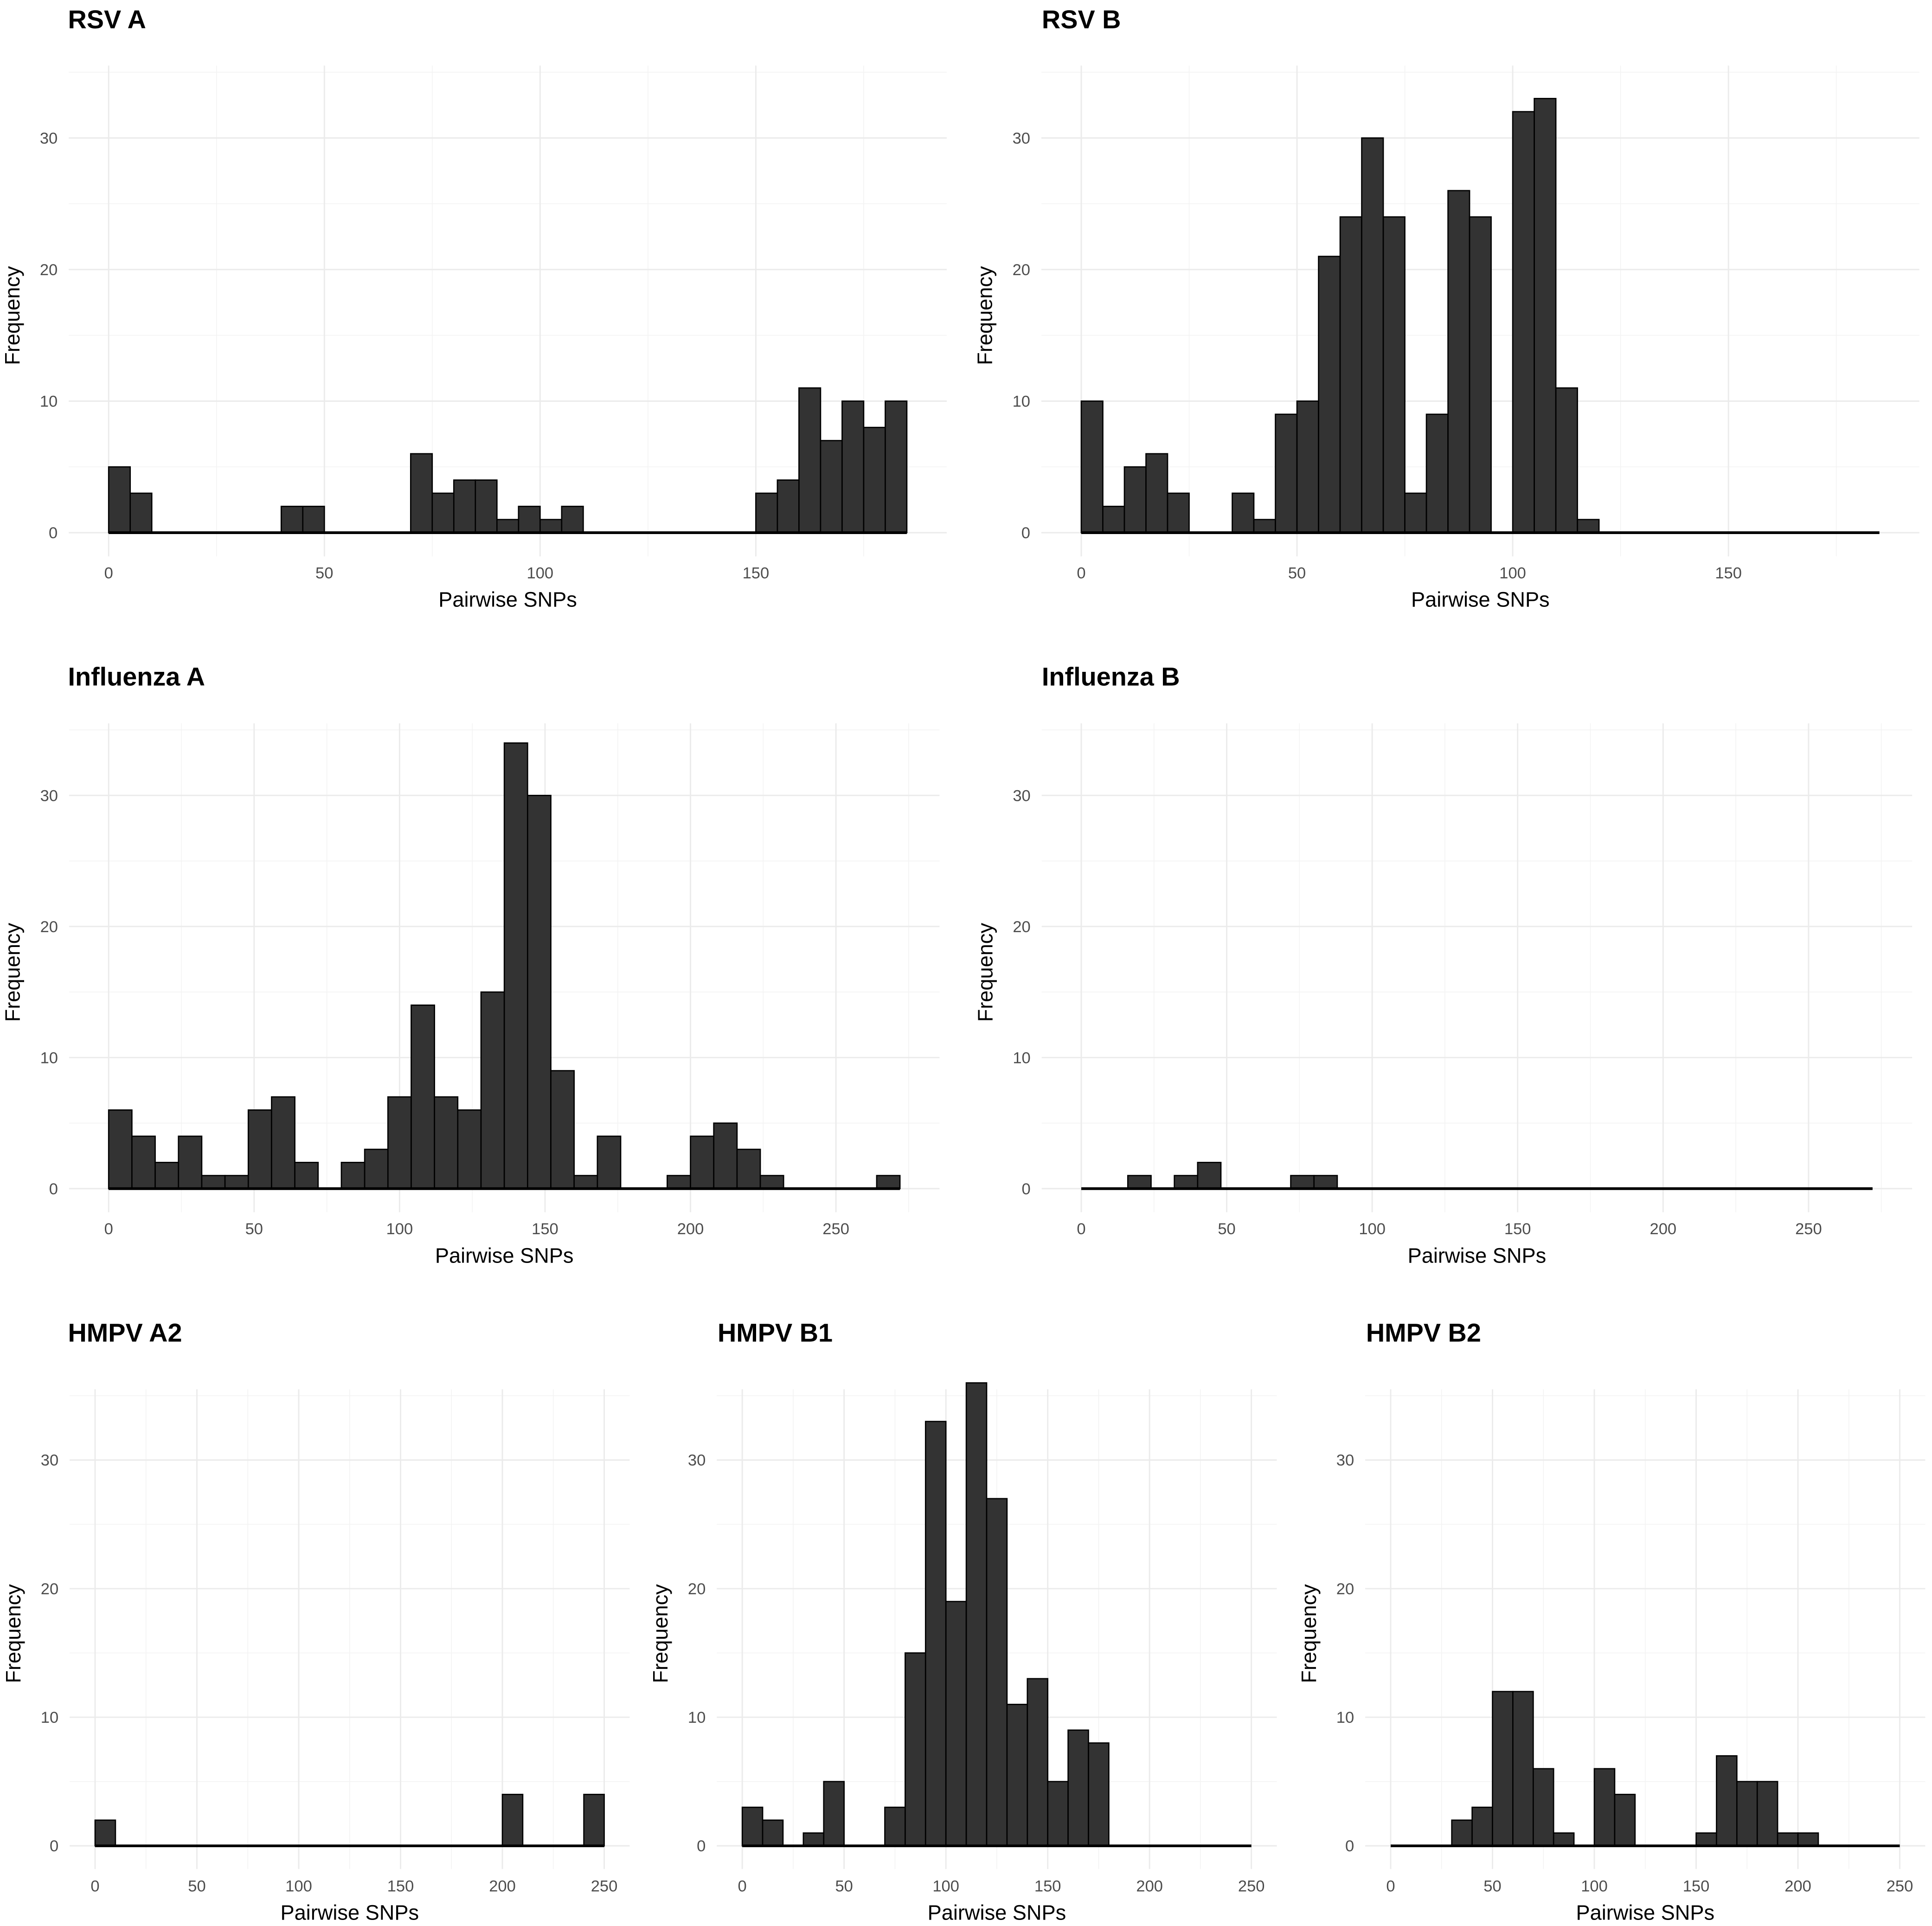 This screenshot has height=1926, width=1932. What do you see at coordinates (136, 676) in the screenshot?
I see `panel-title: Influenza A` at bounding box center [136, 676].